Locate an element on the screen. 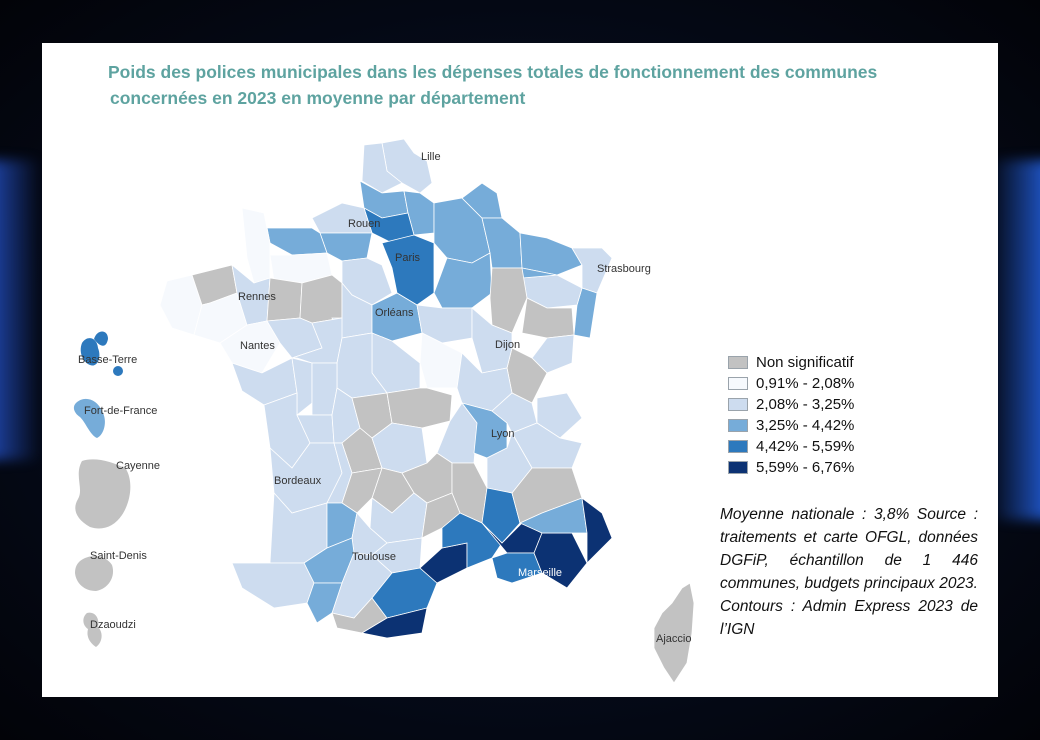  city-basse-terre: Basse-Terre is located at coordinates (107, 360).